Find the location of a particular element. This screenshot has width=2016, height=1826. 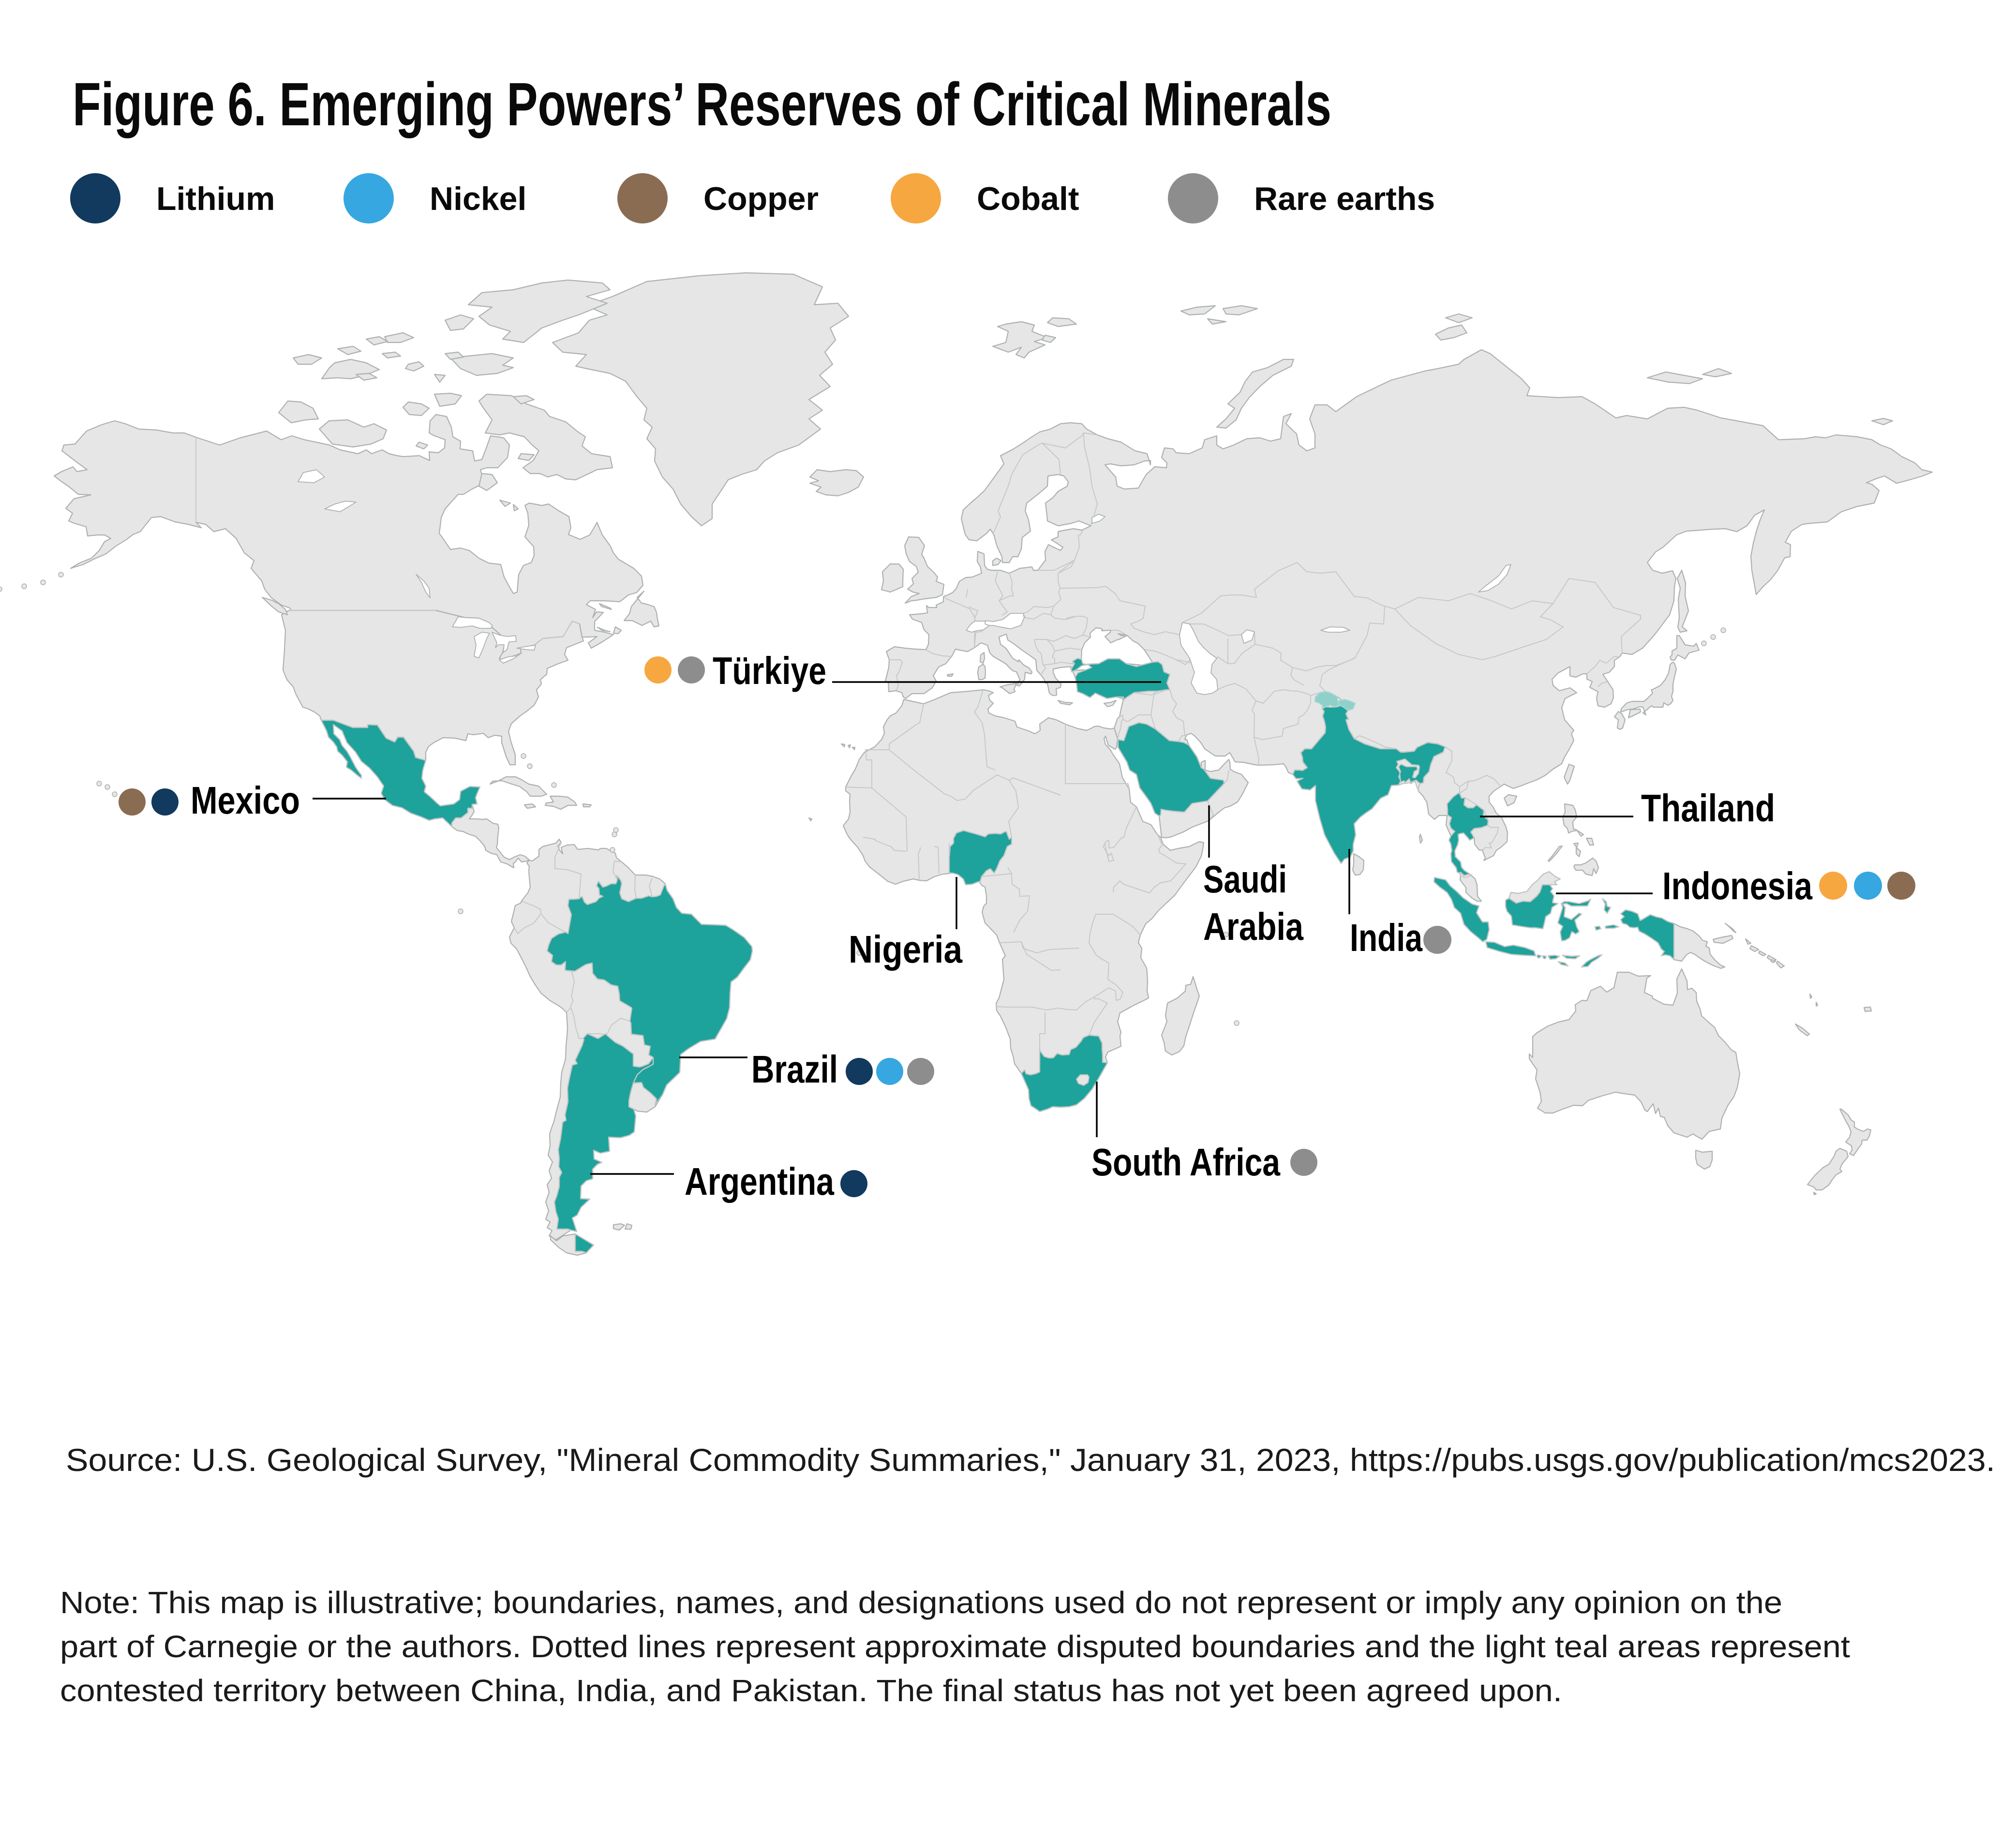

svg-text: Arabia is located at coordinates (1253, 927).